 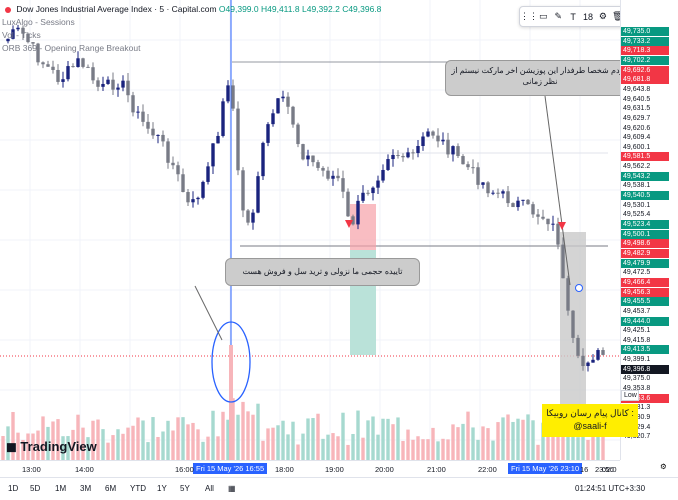 I want to click on price-label: 49,399.1, so click(x=637, y=360).